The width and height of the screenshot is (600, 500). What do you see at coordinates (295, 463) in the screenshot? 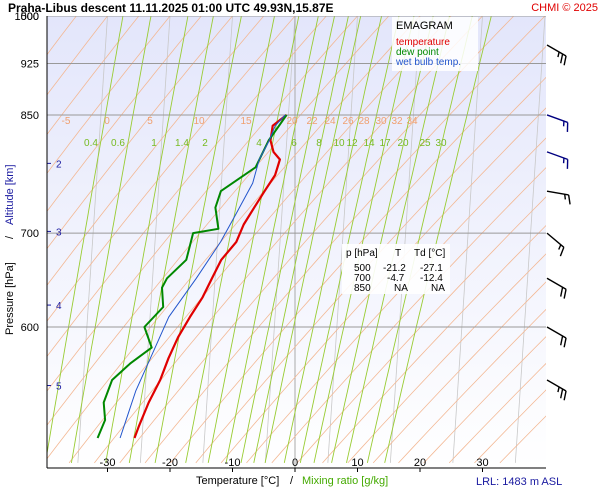
I see `temperature-tick-label: 0` at bounding box center [295, 463].